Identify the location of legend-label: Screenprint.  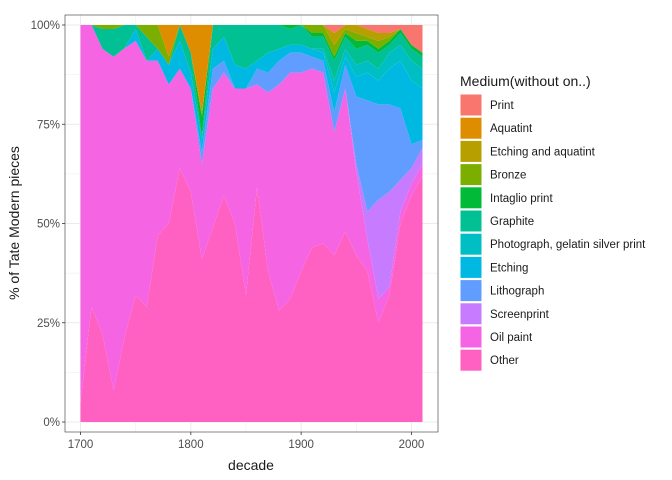
(520, 315).